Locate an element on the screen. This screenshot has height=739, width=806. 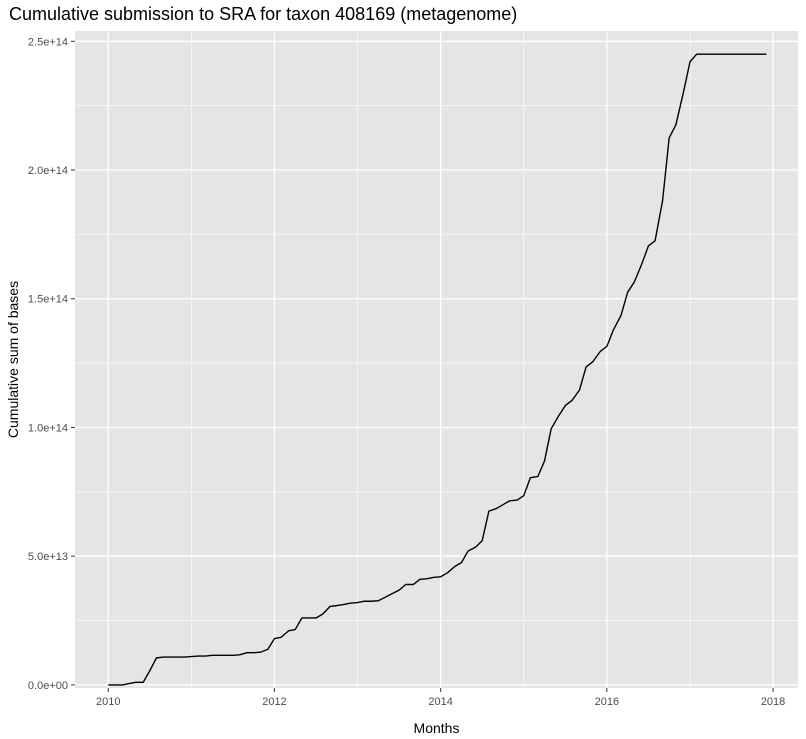
y-tick-label: 2.0e+14 is located at coordinates (48, 171).